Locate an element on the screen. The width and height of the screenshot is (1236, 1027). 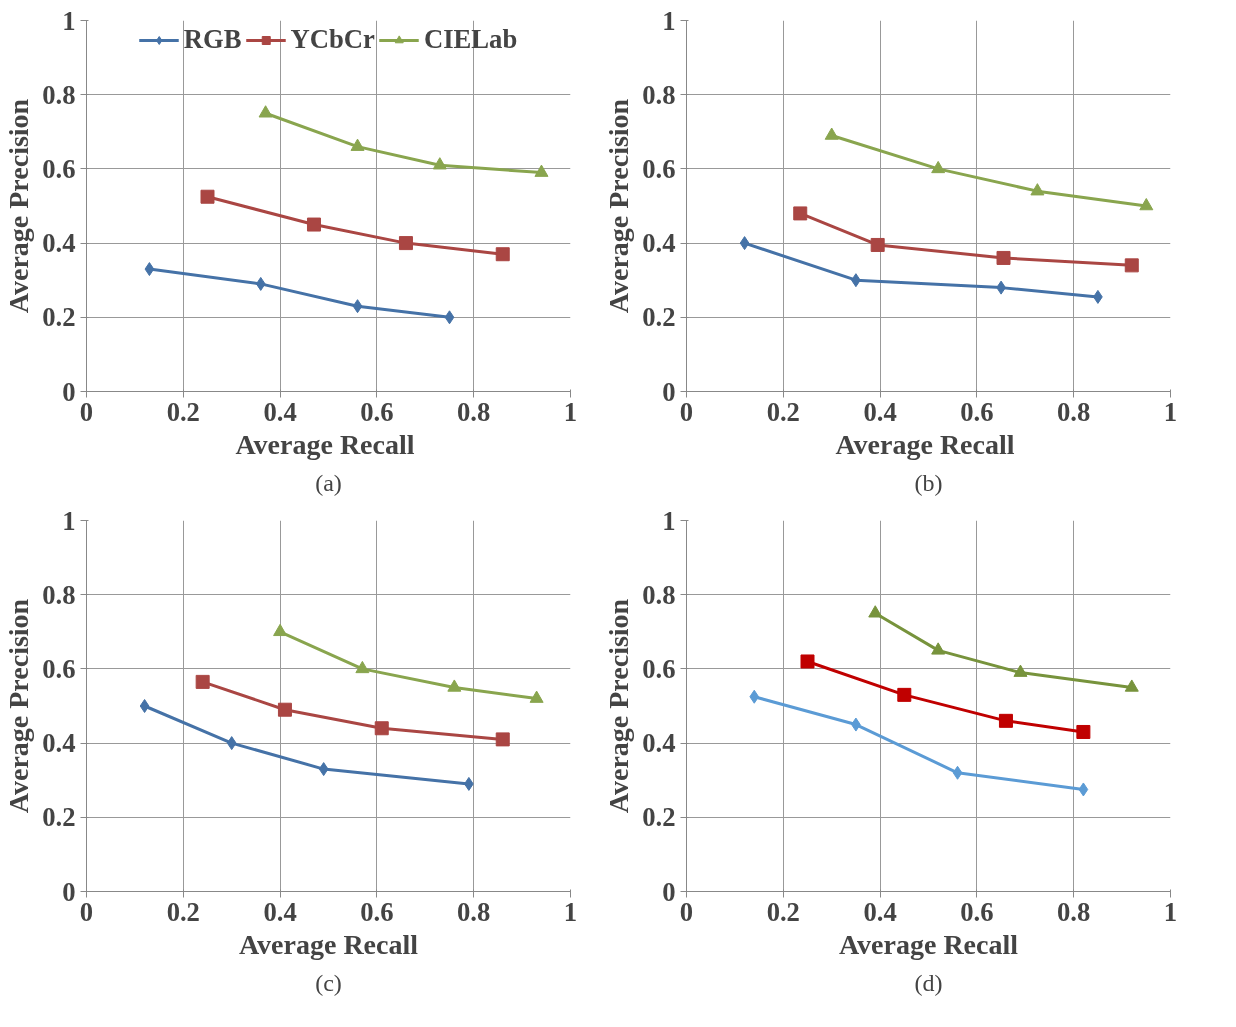
legend-label: YCbCr is located at coordinates (332, 39).